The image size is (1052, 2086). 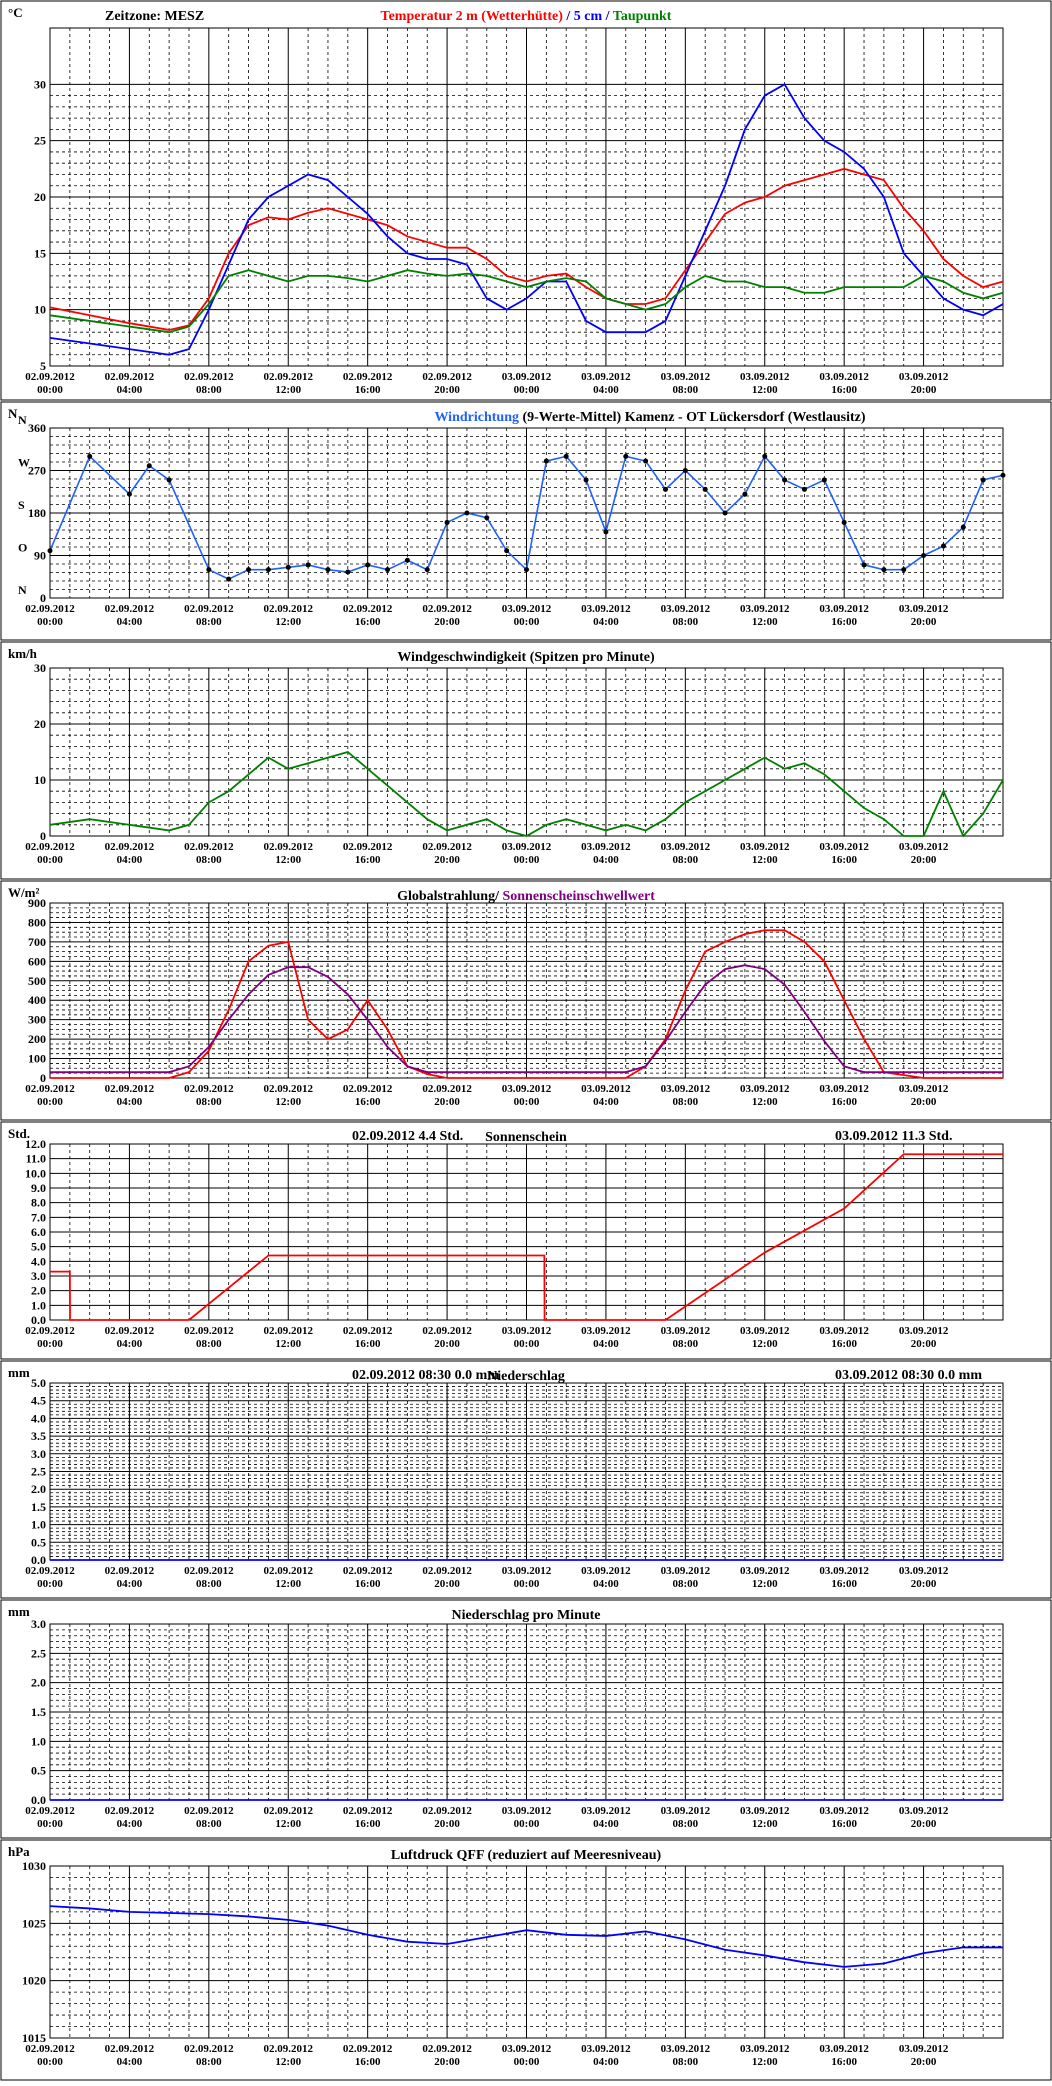 I want to click on direction-label: S, so click(x=21, y=505).